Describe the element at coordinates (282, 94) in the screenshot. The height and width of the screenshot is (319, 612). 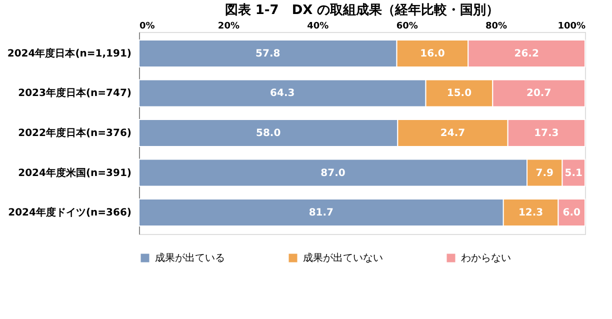
I see `data-label: 64.3` at that location.